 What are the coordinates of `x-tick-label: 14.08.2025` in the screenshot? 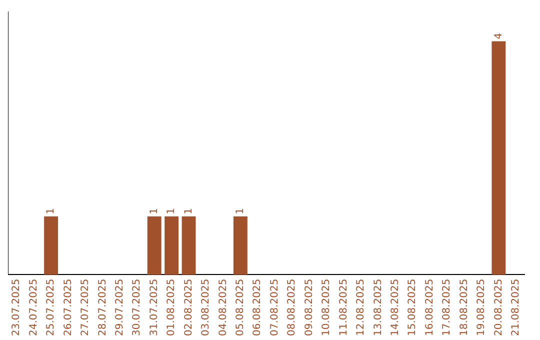 It's located at (395, 307).